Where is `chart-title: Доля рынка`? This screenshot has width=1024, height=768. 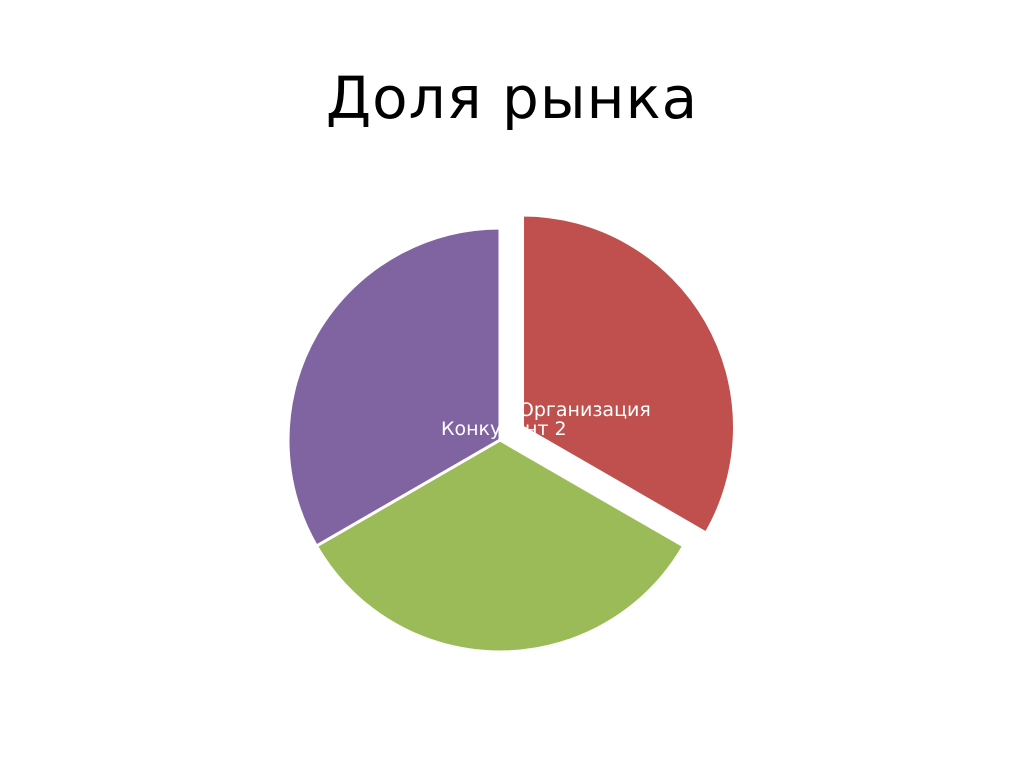
chart-title: Доля рынка is located at coordinates (512, 98).